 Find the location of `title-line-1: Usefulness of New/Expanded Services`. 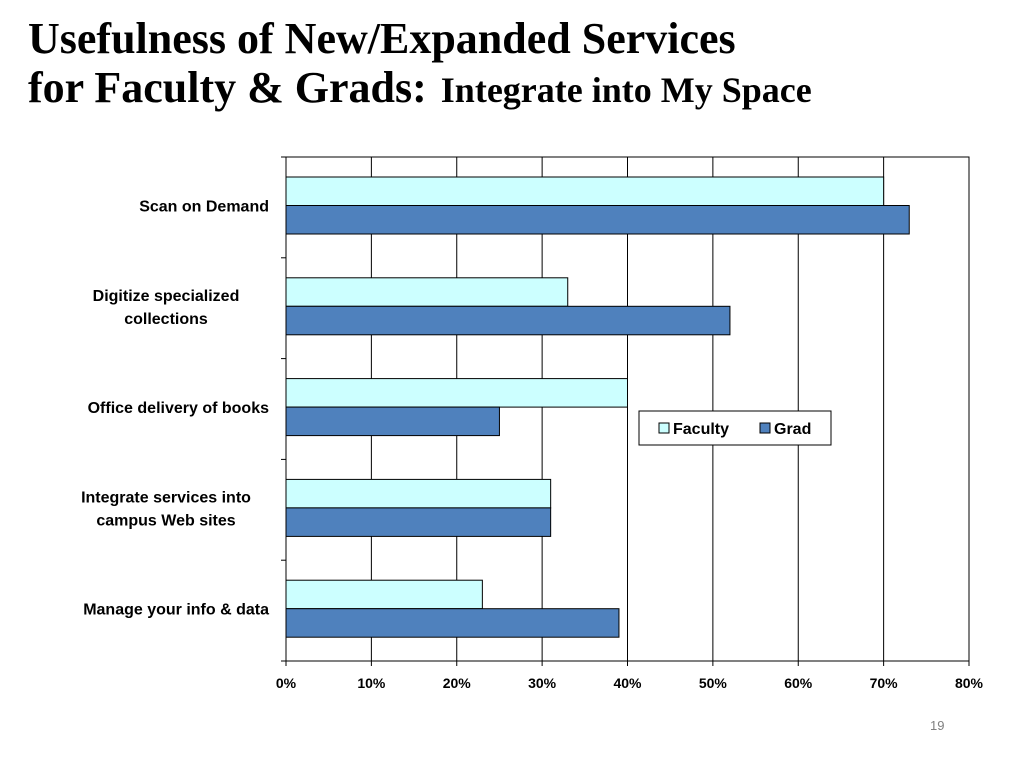

title-line-1: Usefulness of New/Expanded Services is located at coordinates (382, 38).